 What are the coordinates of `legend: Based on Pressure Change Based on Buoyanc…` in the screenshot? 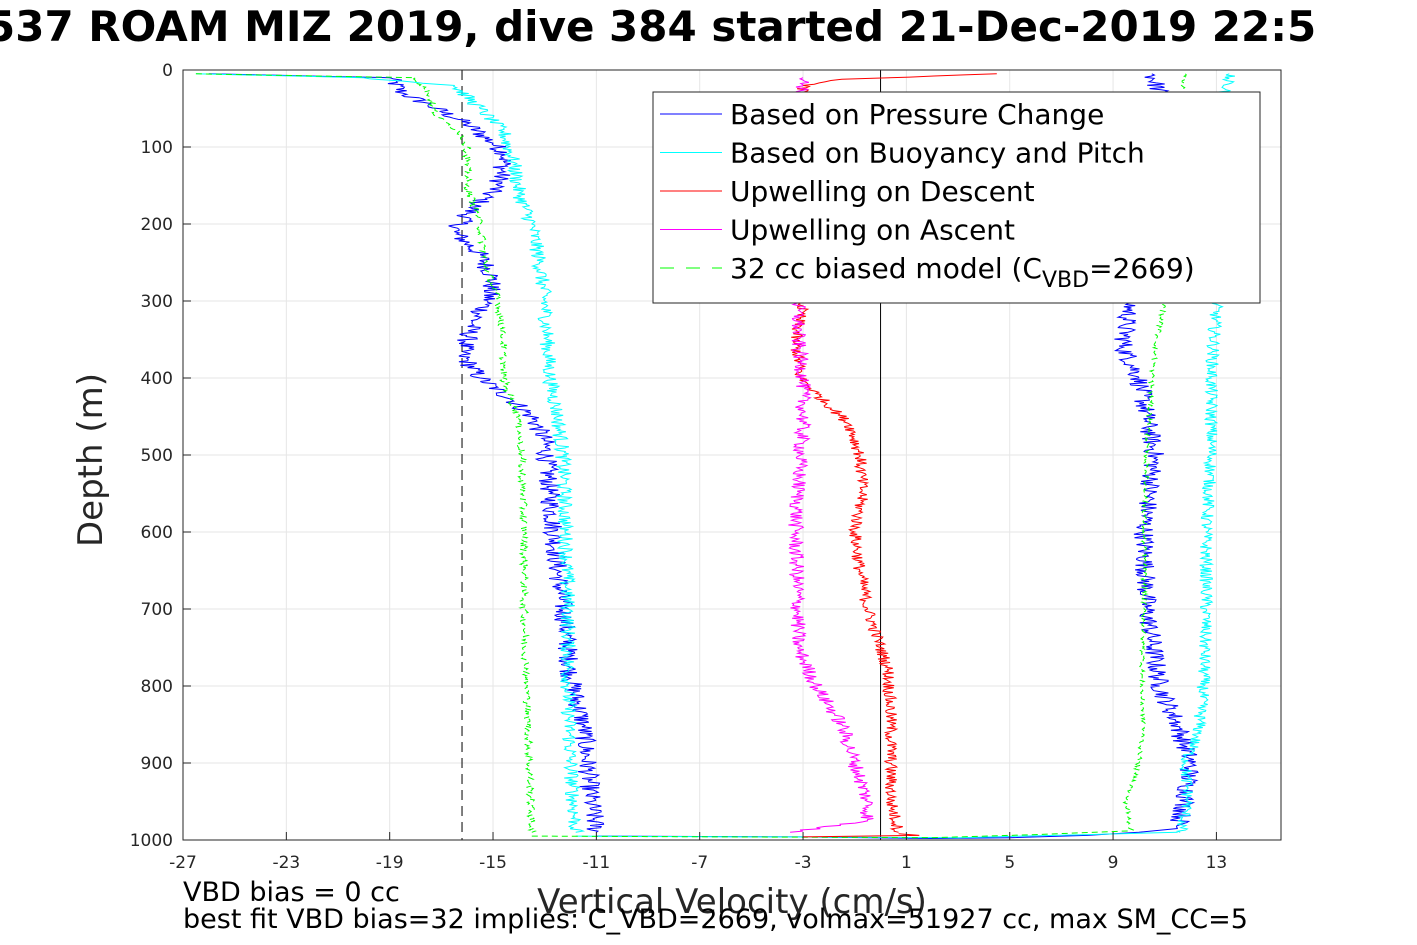 It's located at (956, 197).